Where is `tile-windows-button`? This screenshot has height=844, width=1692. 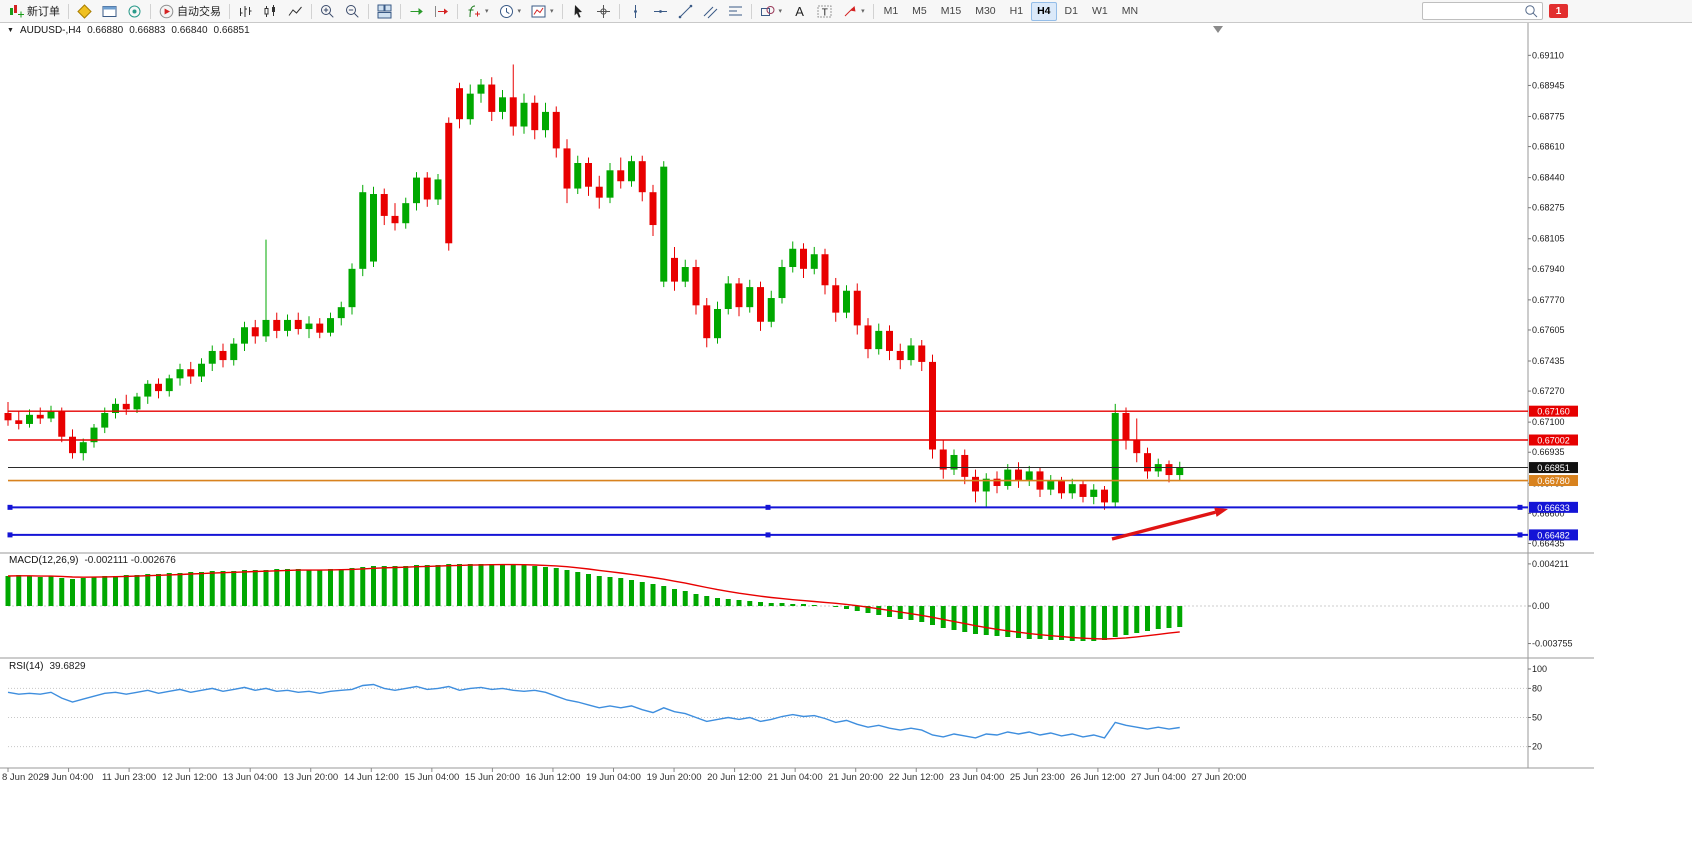
tile-windows-button is located at coordinates (384, 11).